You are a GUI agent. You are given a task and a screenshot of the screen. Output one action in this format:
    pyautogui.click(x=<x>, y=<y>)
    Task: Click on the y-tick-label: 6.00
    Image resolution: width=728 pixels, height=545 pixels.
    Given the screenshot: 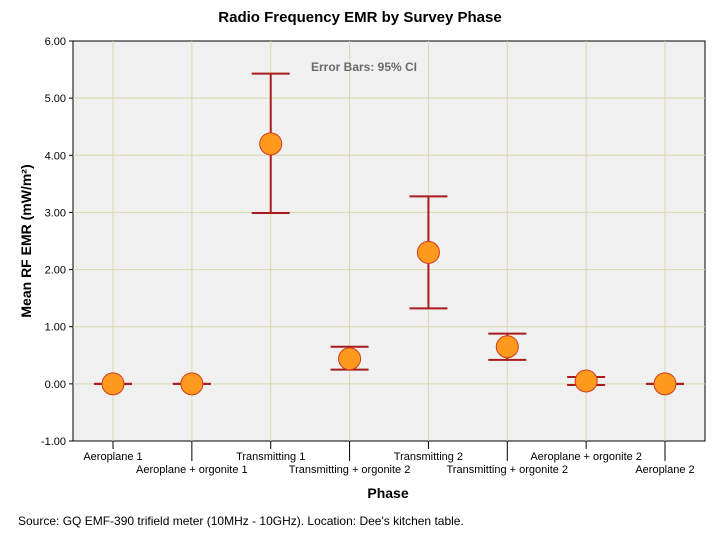 What is the action you would take?
    pyautogui.click(x=55, y=42)
    